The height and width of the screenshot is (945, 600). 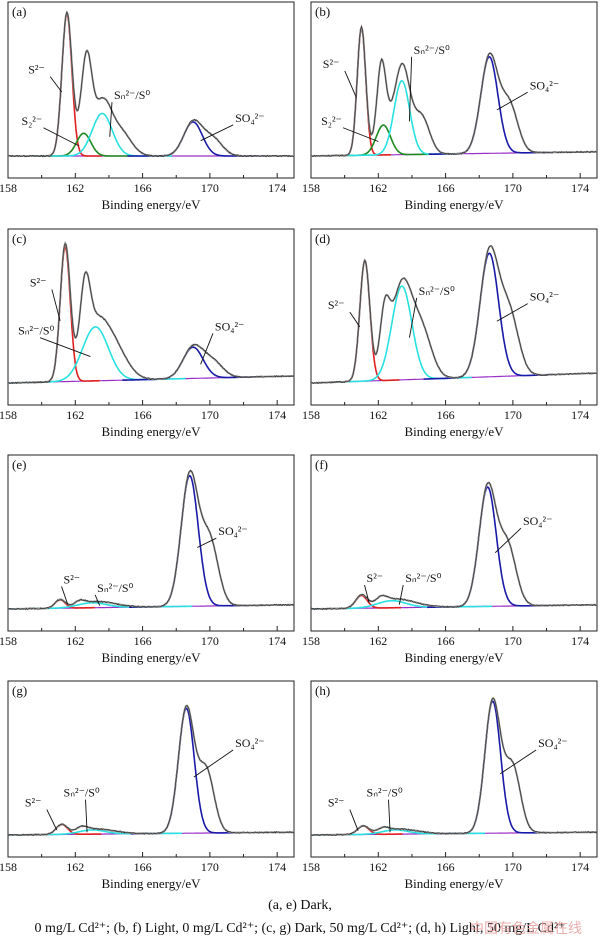 What do you see at coordinates (322, 238) in the screenshot?
I see `panel-label: (d)` at bounding box center [322, 238].